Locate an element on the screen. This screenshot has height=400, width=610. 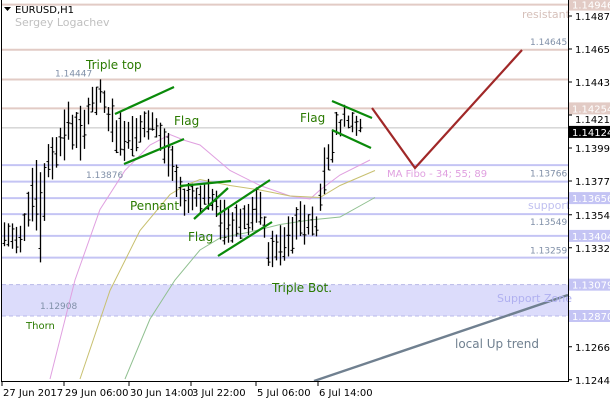
flag-label-2: Flag is located at coordinates (200, 237).